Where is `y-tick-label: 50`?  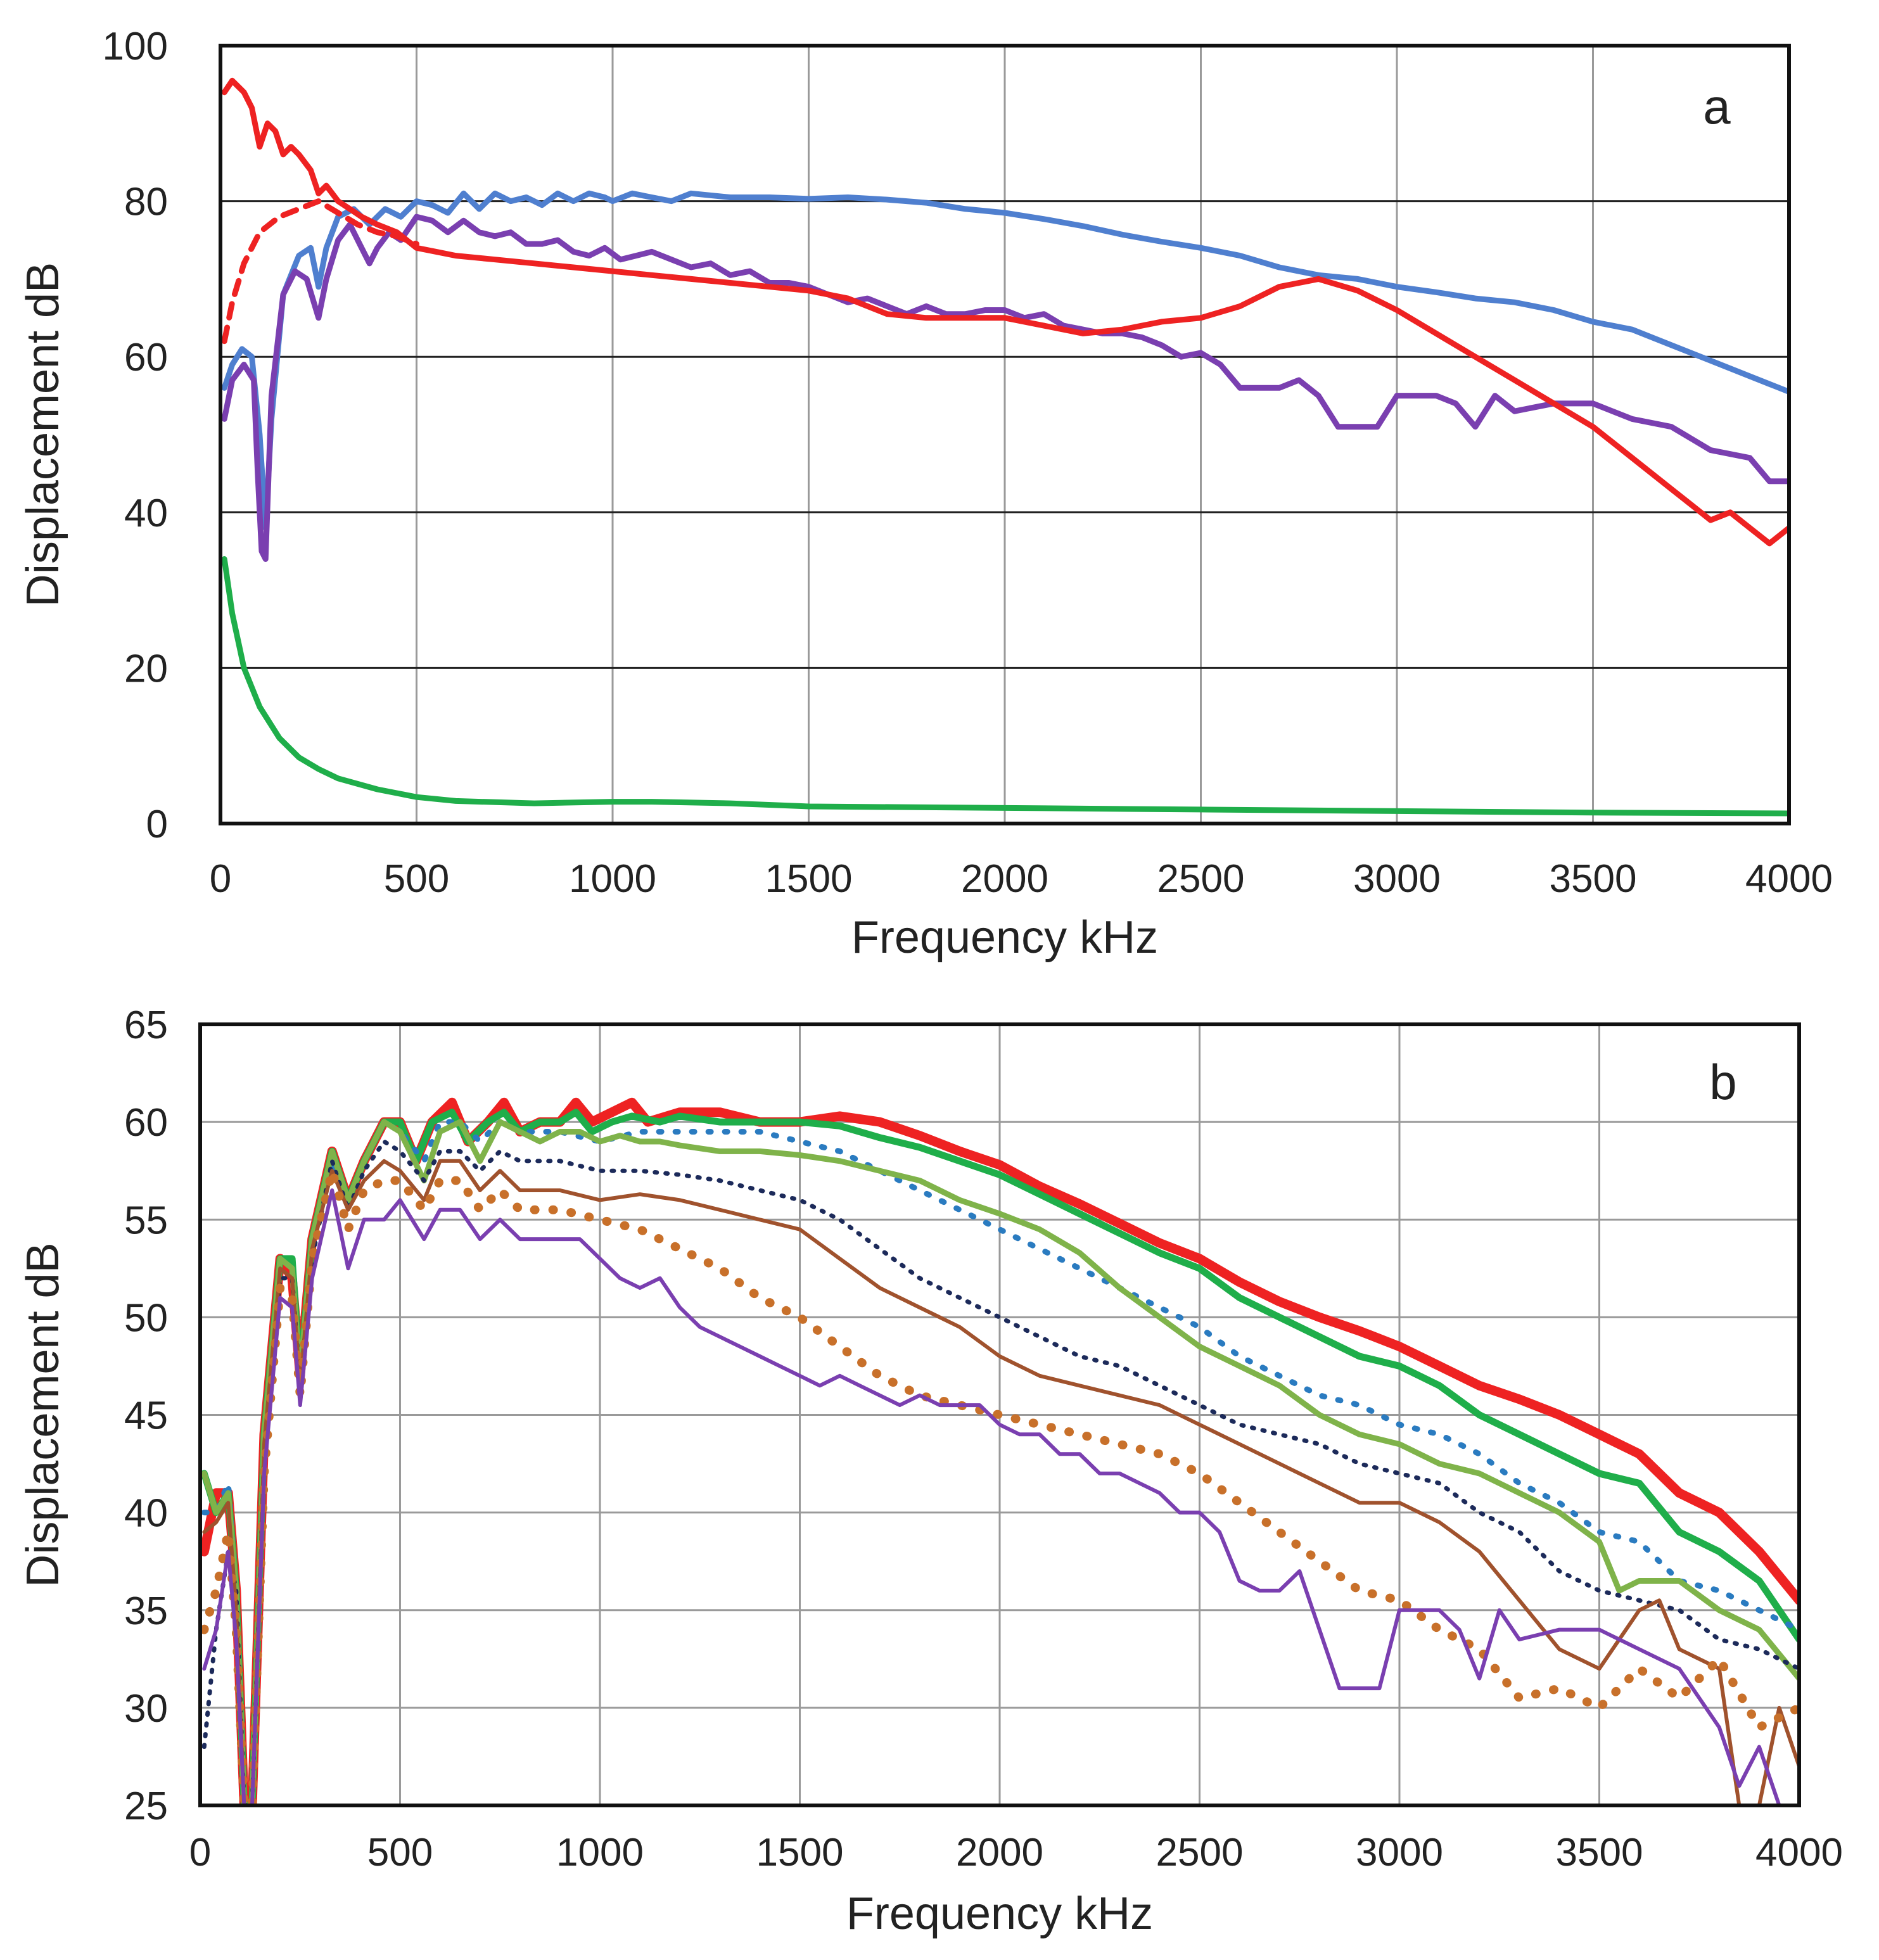 y-tick-label: 50 is located at coordinates (146, 1318).